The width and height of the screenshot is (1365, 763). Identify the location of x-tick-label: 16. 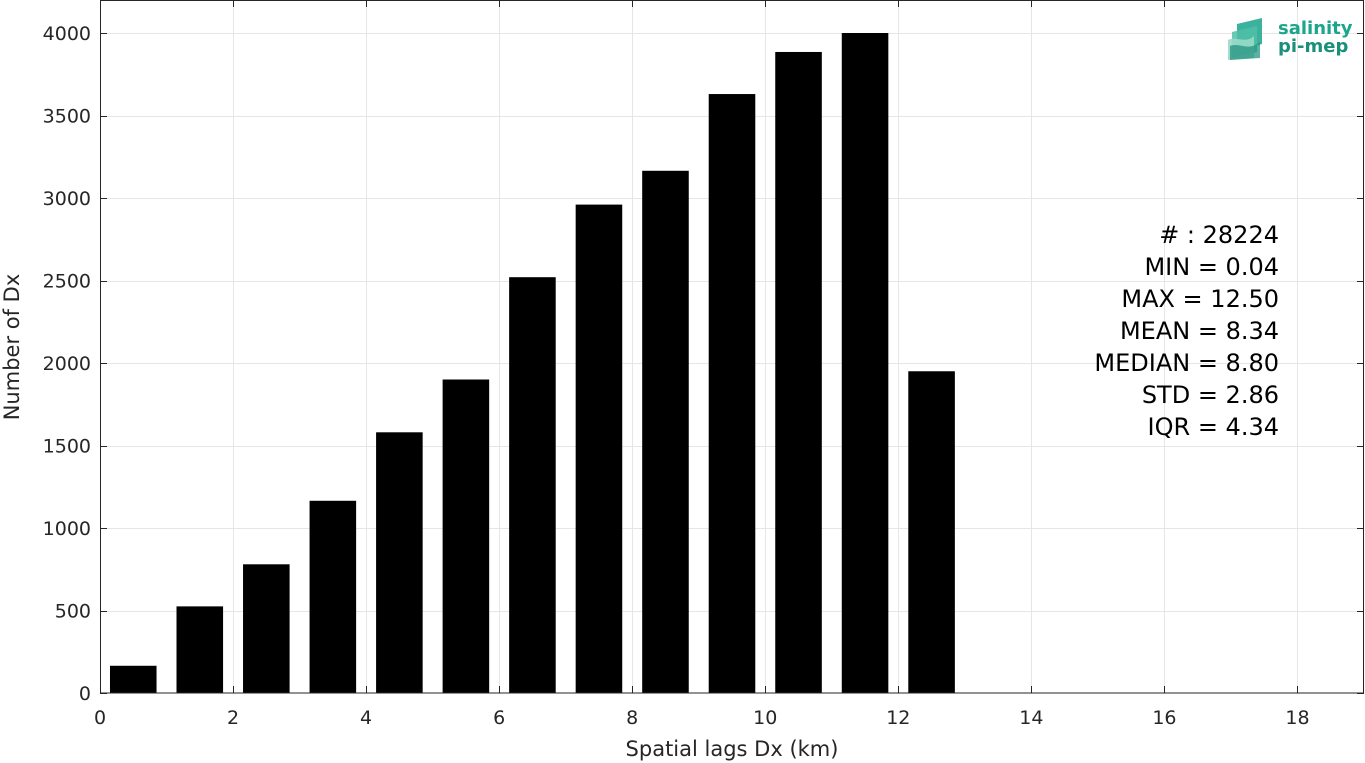
(1164, 718).